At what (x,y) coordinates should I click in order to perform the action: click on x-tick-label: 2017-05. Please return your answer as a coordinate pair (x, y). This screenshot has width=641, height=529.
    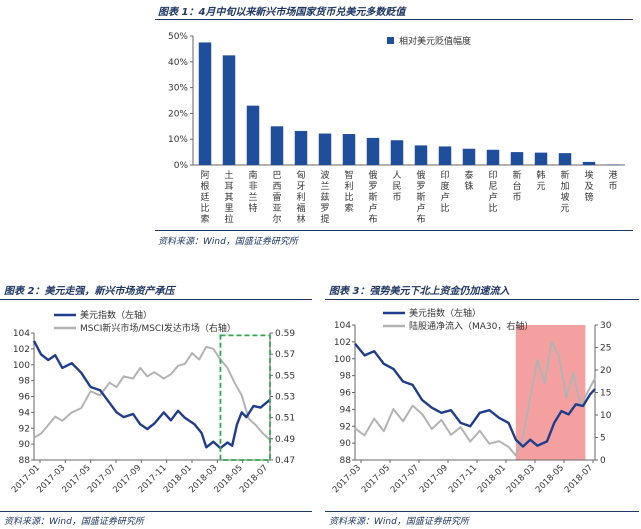
    Looking at the image, I should click on (376, 479).